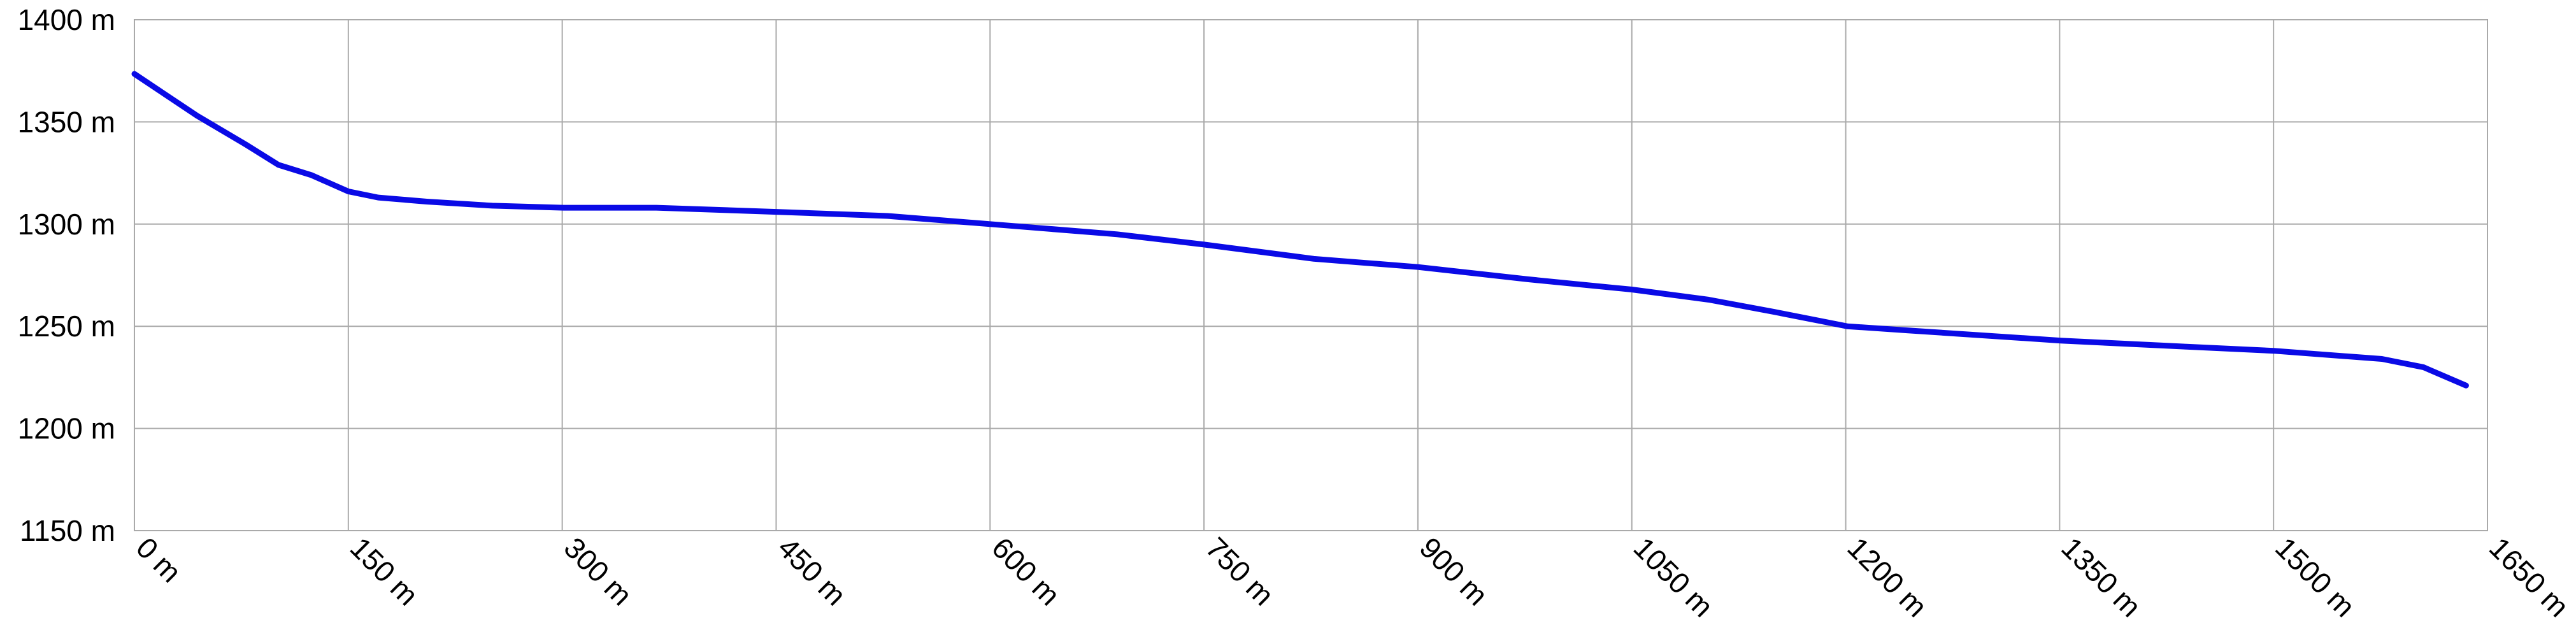 Image resolution: width=2576 pixels, height=637 pixels. Describe the element at coordinates (66, 121) in the screenshot. I see `y-tick-label: 1350 m` at that location.